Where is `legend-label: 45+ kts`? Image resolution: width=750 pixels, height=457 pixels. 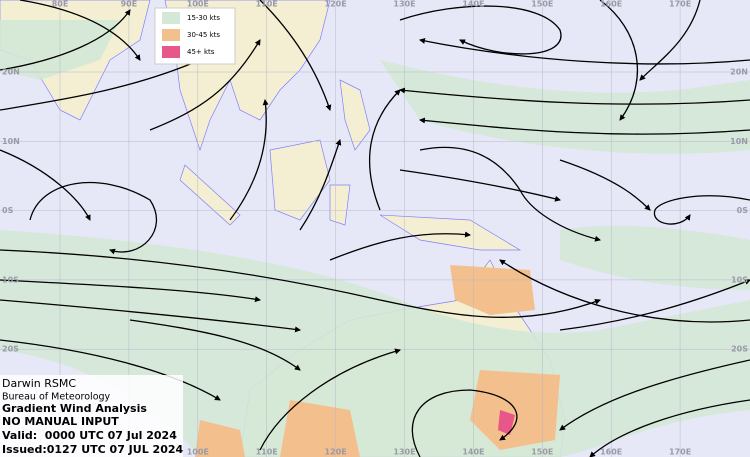
legend-label: 45+ kts is located at coordinates (201, 52).